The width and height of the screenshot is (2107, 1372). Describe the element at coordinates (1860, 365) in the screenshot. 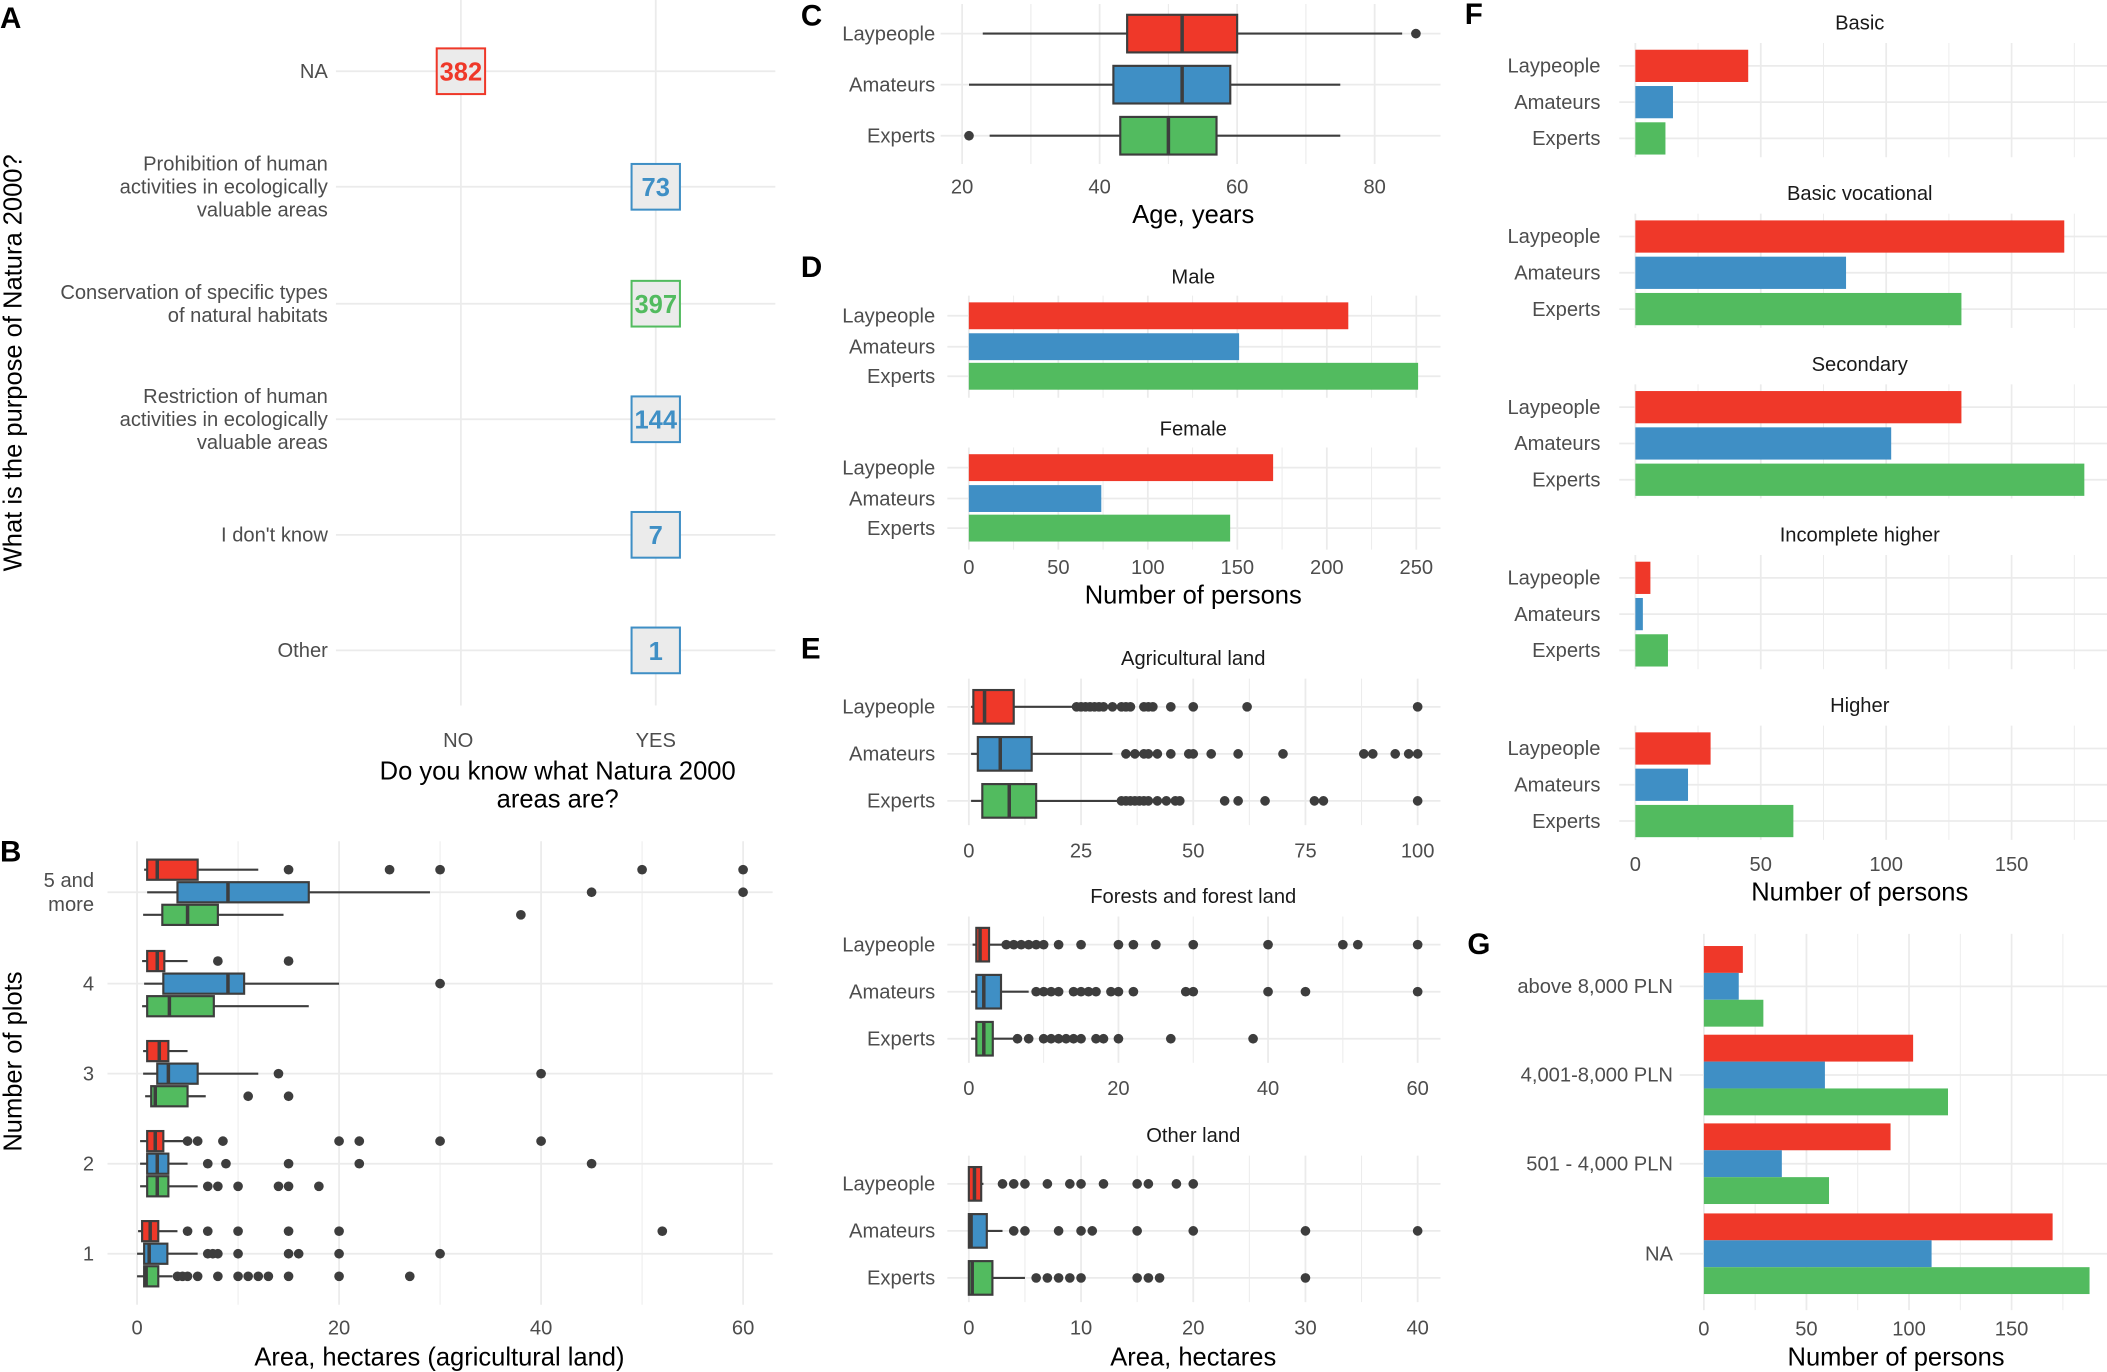

I see `facet-title: Secondary` at that location.